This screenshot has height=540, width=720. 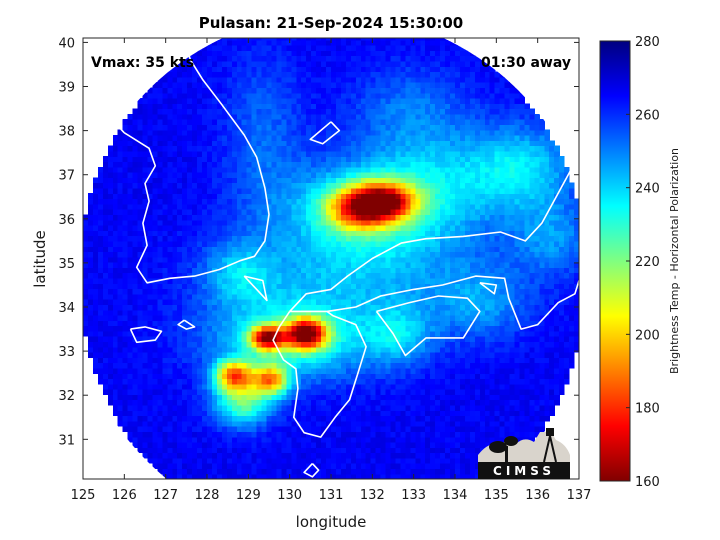 I want to click on x-tick-label: 128, so click(x=207, y=495).